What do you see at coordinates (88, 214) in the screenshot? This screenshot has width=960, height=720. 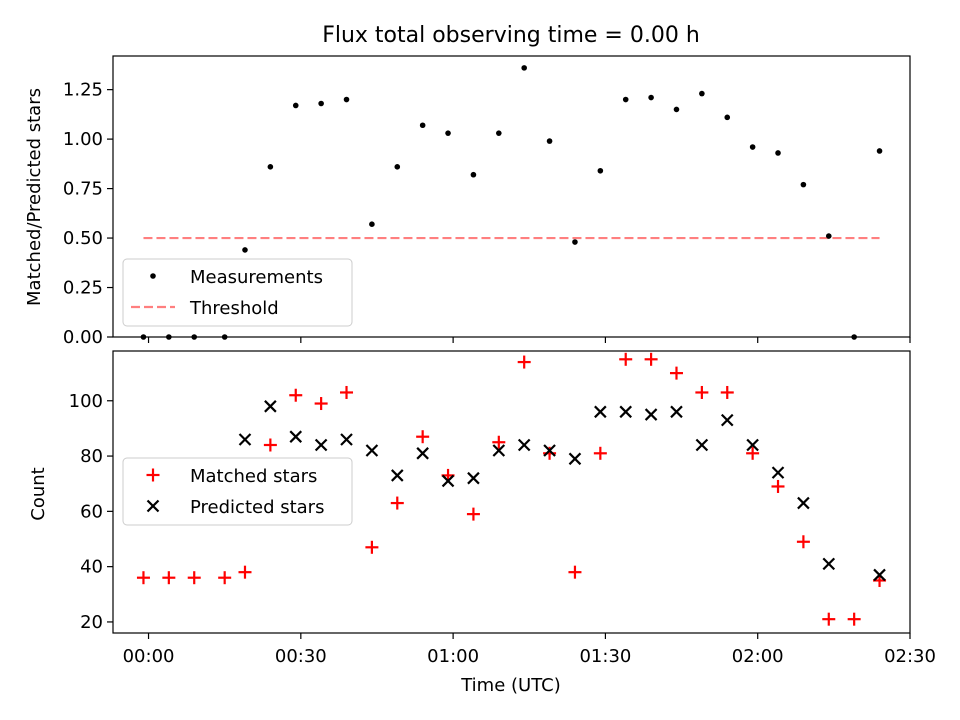 I see `top-y-ticks: 0.00 0.25 0.50 0.75 1.00 1.25` at bounding box center [88, 214].